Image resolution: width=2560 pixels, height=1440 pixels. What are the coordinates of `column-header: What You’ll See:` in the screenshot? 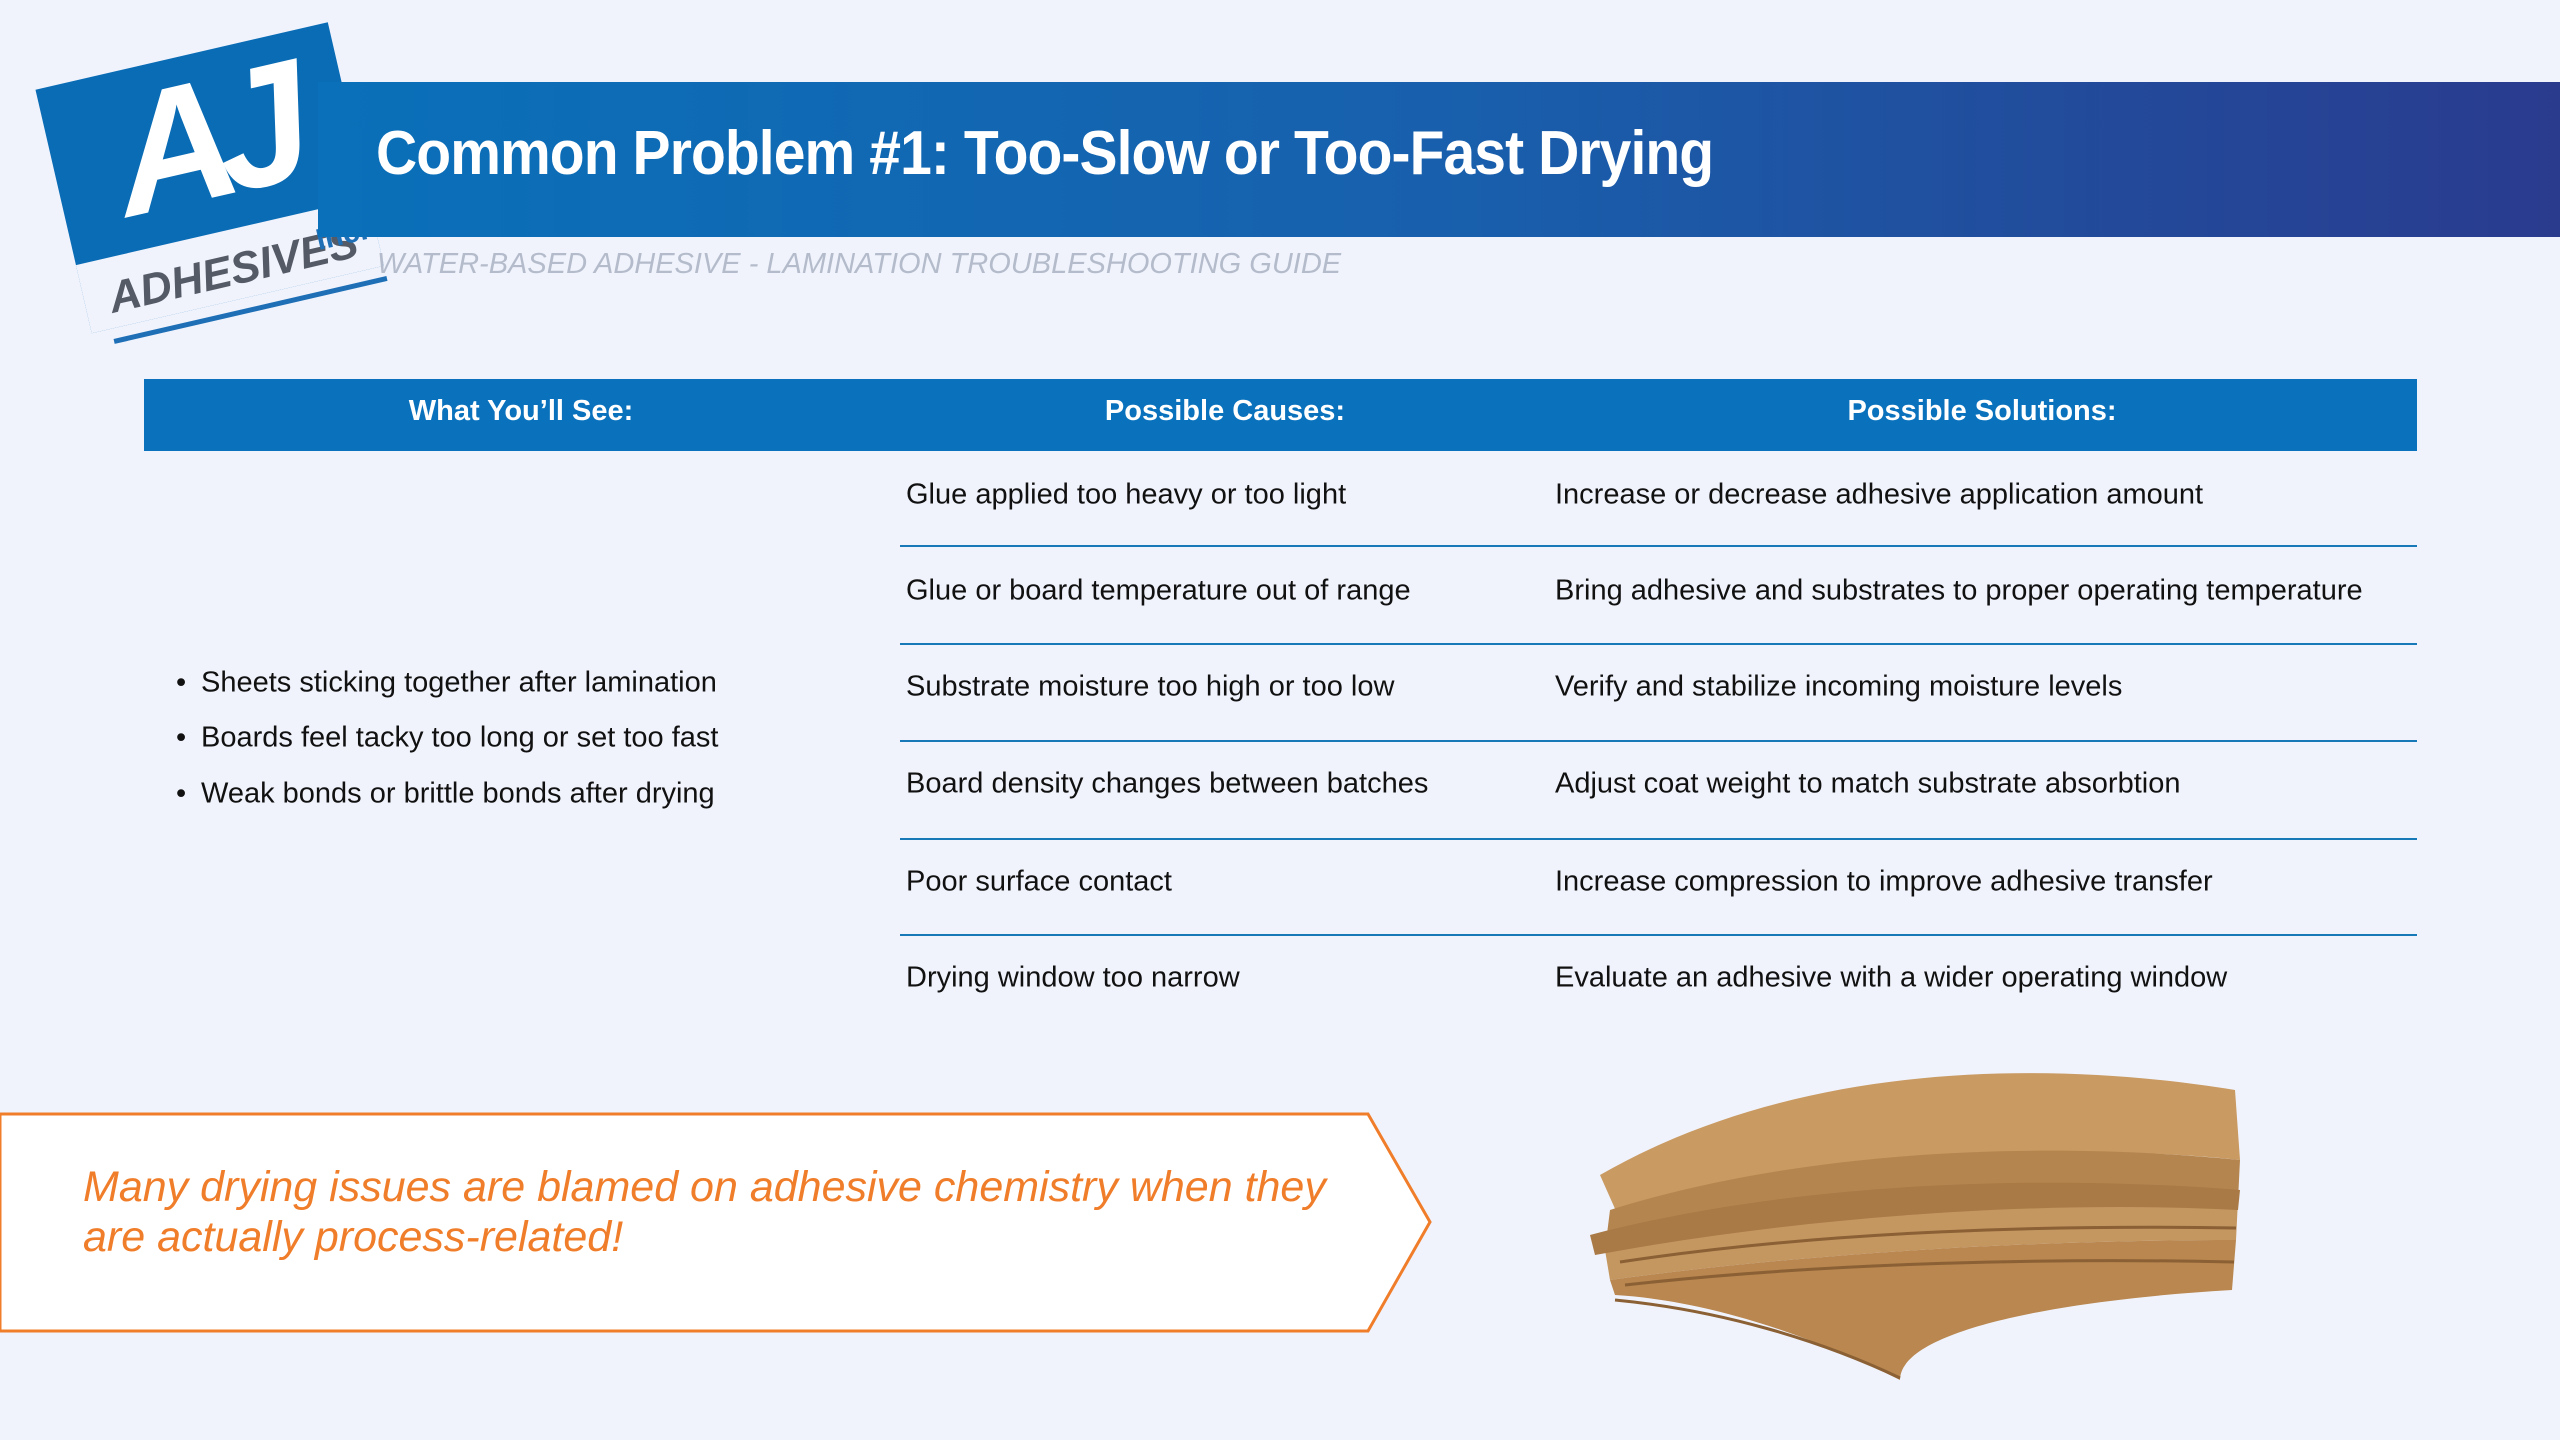 It's located at (521, 411).